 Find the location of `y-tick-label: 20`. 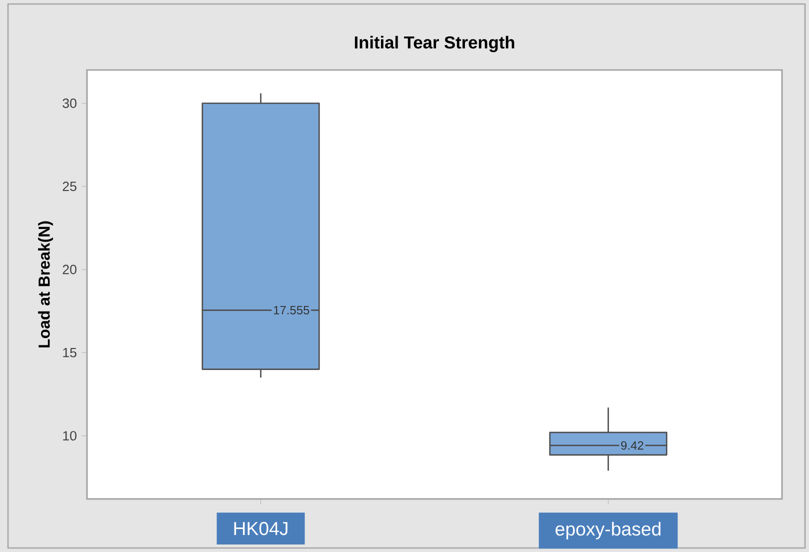

y-tick-label: 20 is located at coordinates (69, 269).